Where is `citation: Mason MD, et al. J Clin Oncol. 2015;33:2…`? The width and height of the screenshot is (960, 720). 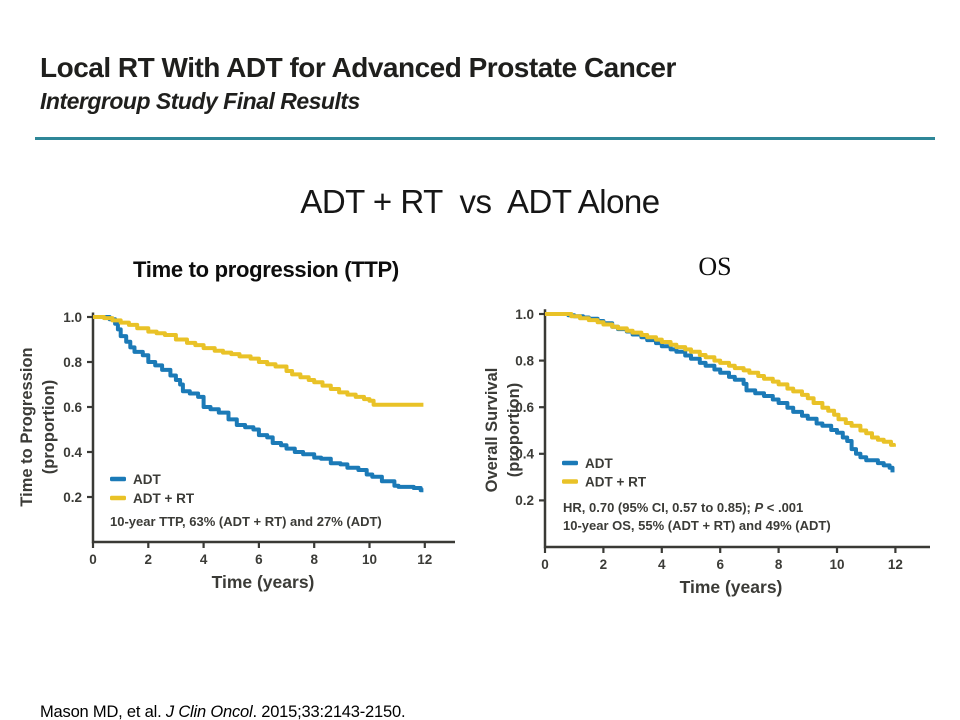
citation: Mason MD, et al. J Clin Oncol. 2015;33:2… is located at coordinates (480, 711).